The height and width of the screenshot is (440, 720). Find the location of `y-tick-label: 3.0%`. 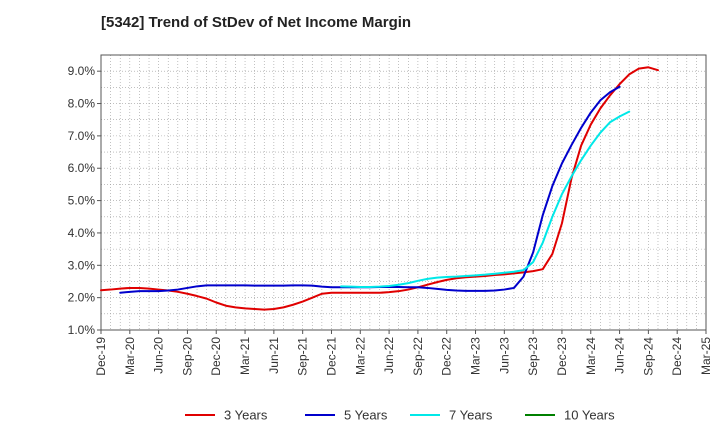

y-tick-label: 3.0% is located at coordinates (82, 265).